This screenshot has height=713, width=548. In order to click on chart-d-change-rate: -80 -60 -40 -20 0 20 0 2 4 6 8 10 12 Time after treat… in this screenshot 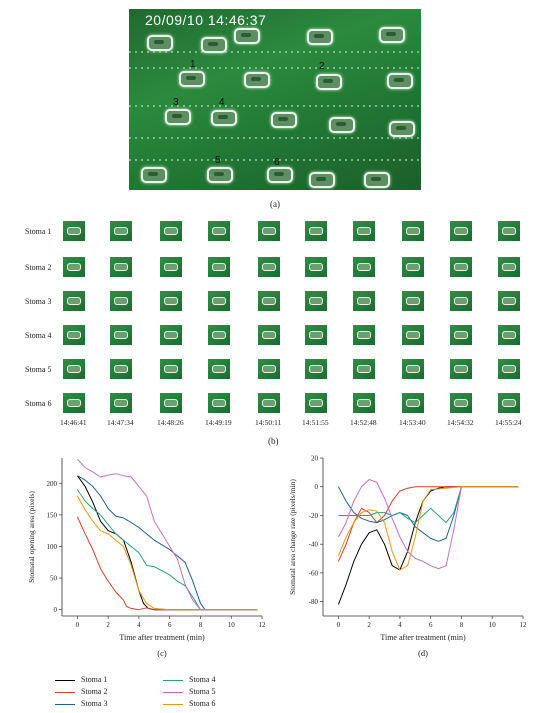, I will do `click(407, 557)`.